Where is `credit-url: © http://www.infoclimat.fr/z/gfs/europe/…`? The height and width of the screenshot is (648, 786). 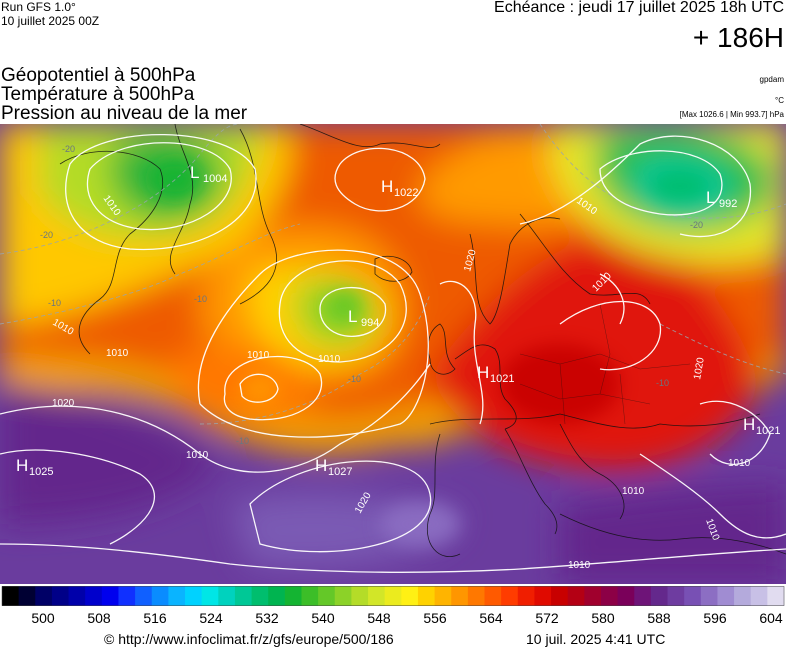
credit-url: © http://www.infoclimat.fr/z/gfs/europe/… is located at coordinates (249, 639).